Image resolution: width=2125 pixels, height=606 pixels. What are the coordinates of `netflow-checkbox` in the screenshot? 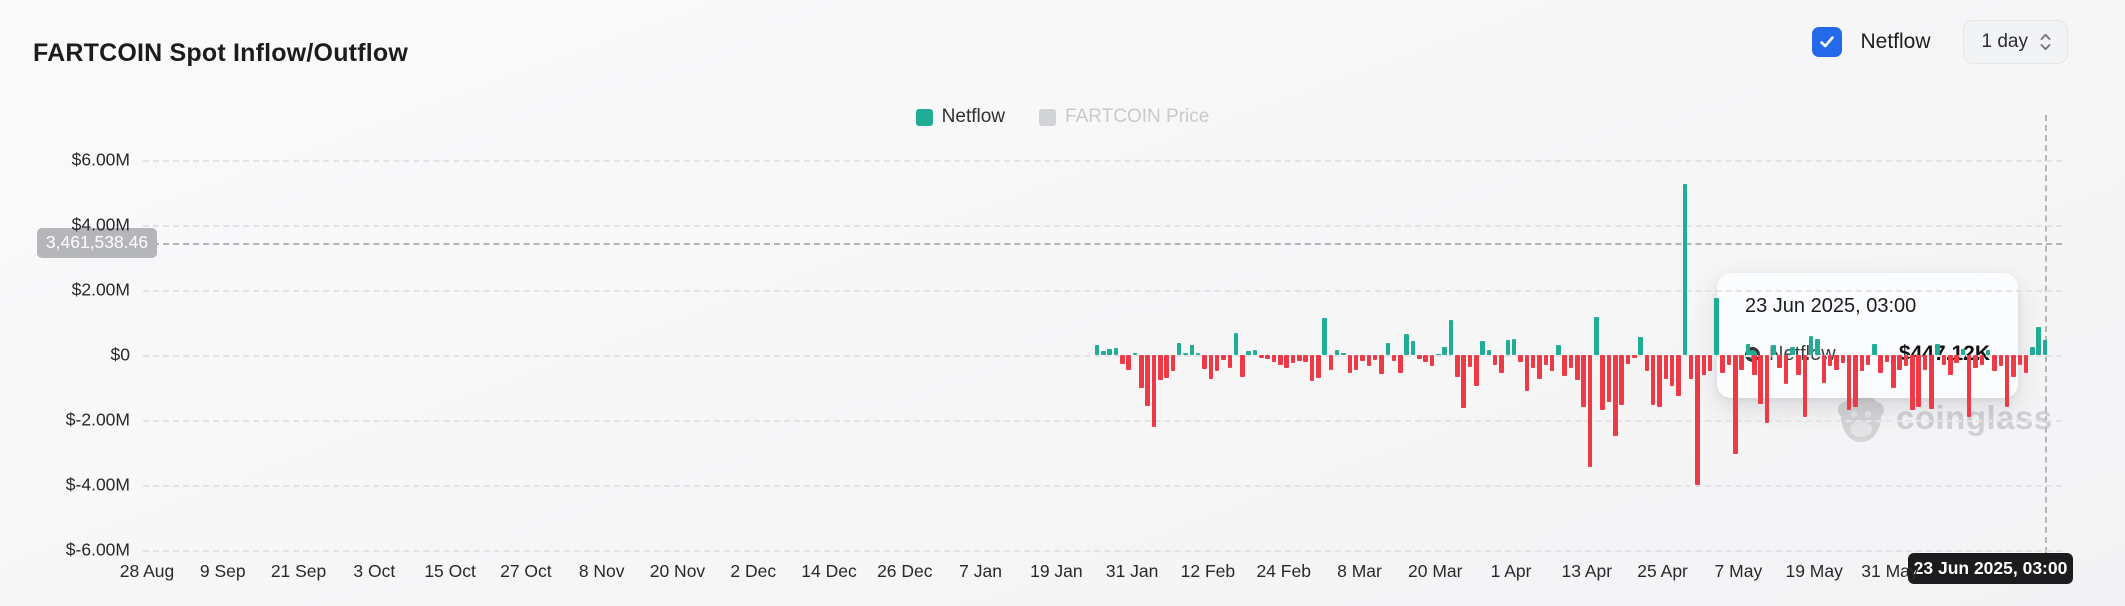 It's located at (1827, 42).